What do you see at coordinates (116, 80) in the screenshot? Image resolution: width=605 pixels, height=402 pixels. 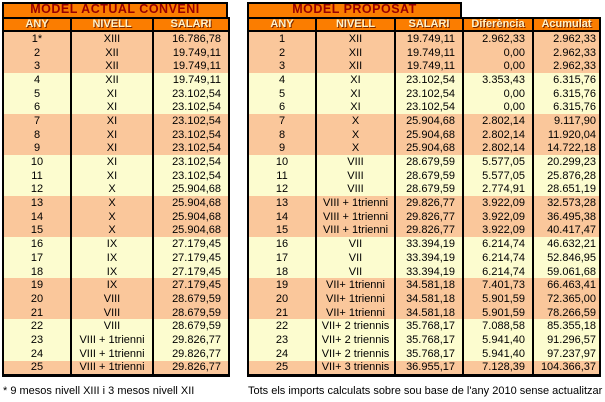 I see `table-row: 4 XII 19.749,11` at bounding box center [116, 80].